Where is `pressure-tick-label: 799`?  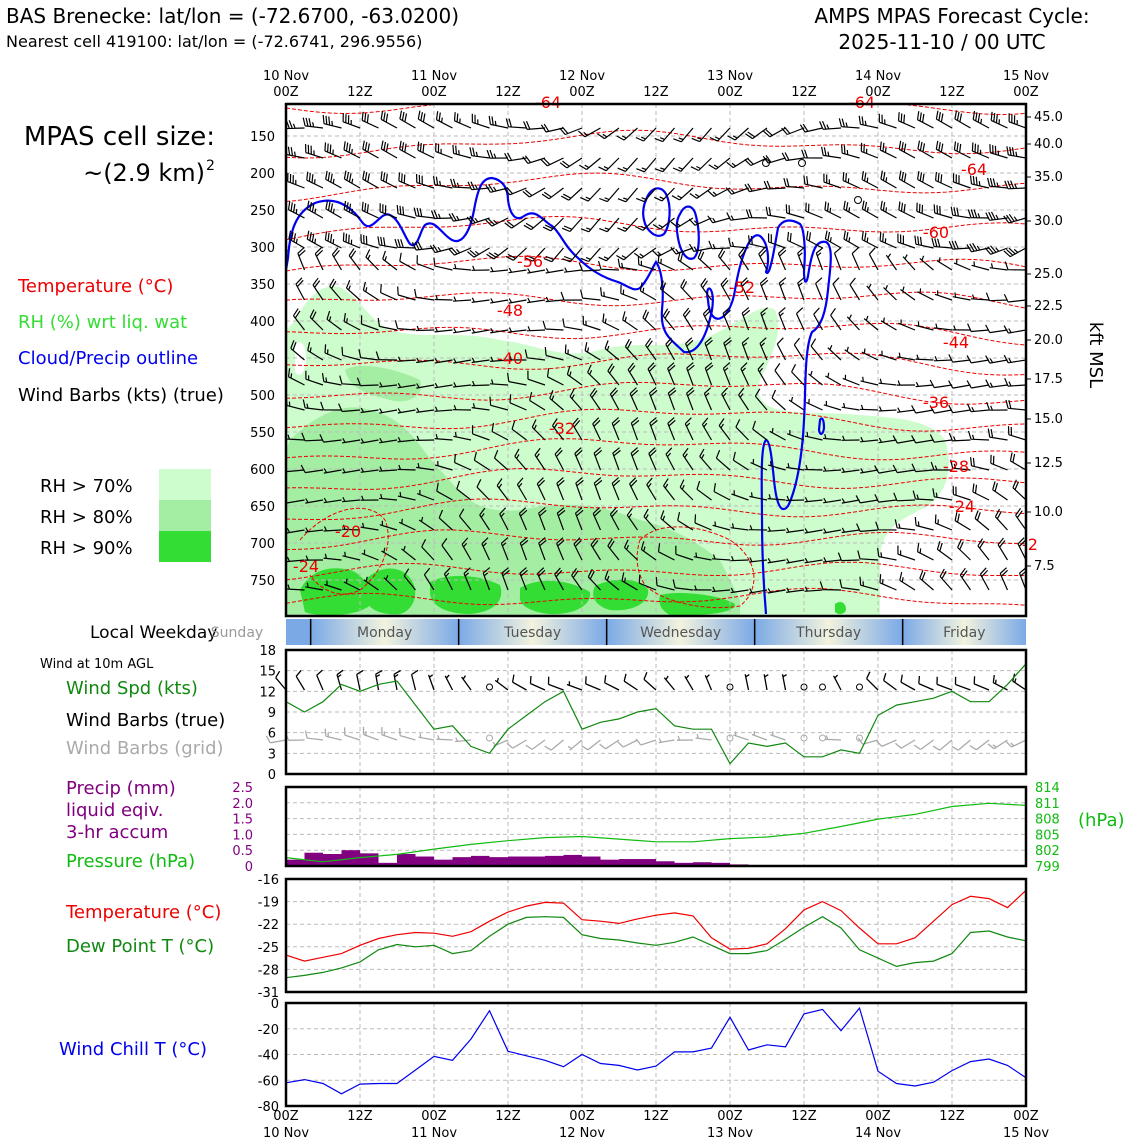
pressure-tick-label: 799 is located at coordinates (1047, 867).